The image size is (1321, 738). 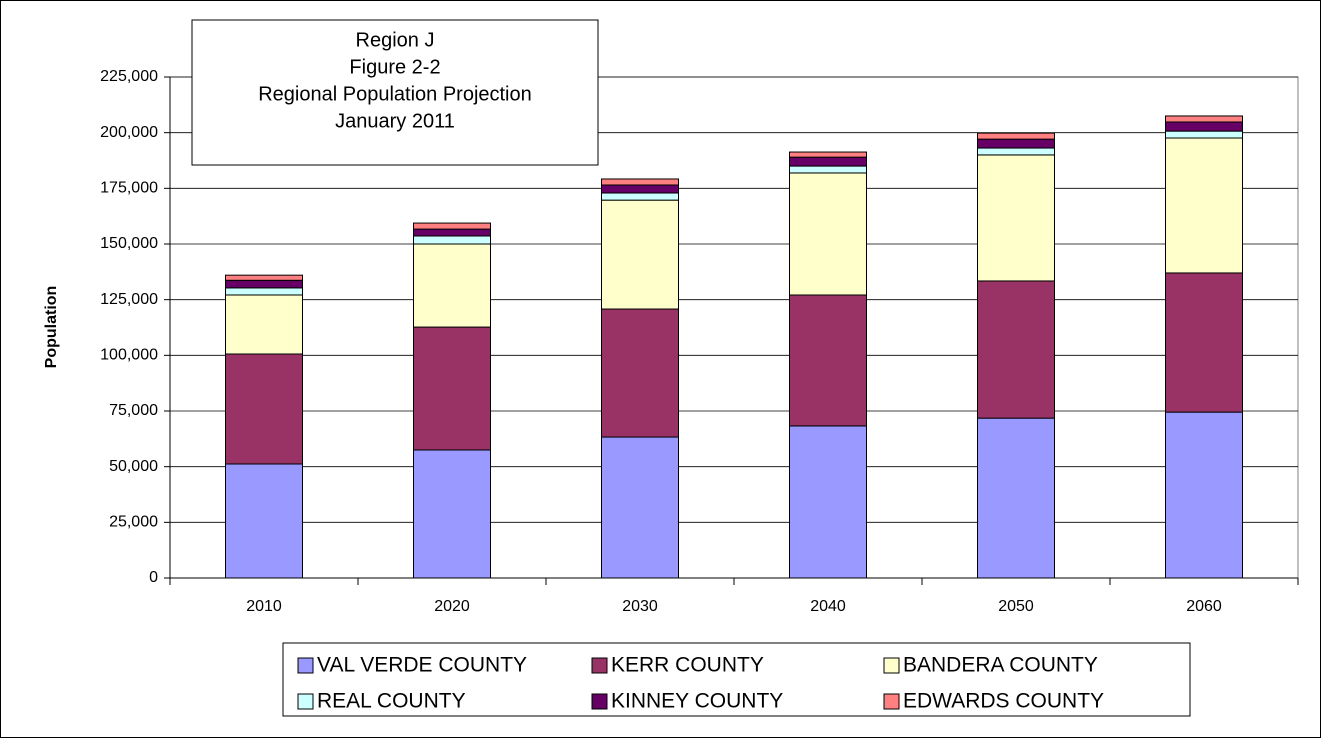 I want to click on x-tick-label: 2040, so click(x=828, y=606).